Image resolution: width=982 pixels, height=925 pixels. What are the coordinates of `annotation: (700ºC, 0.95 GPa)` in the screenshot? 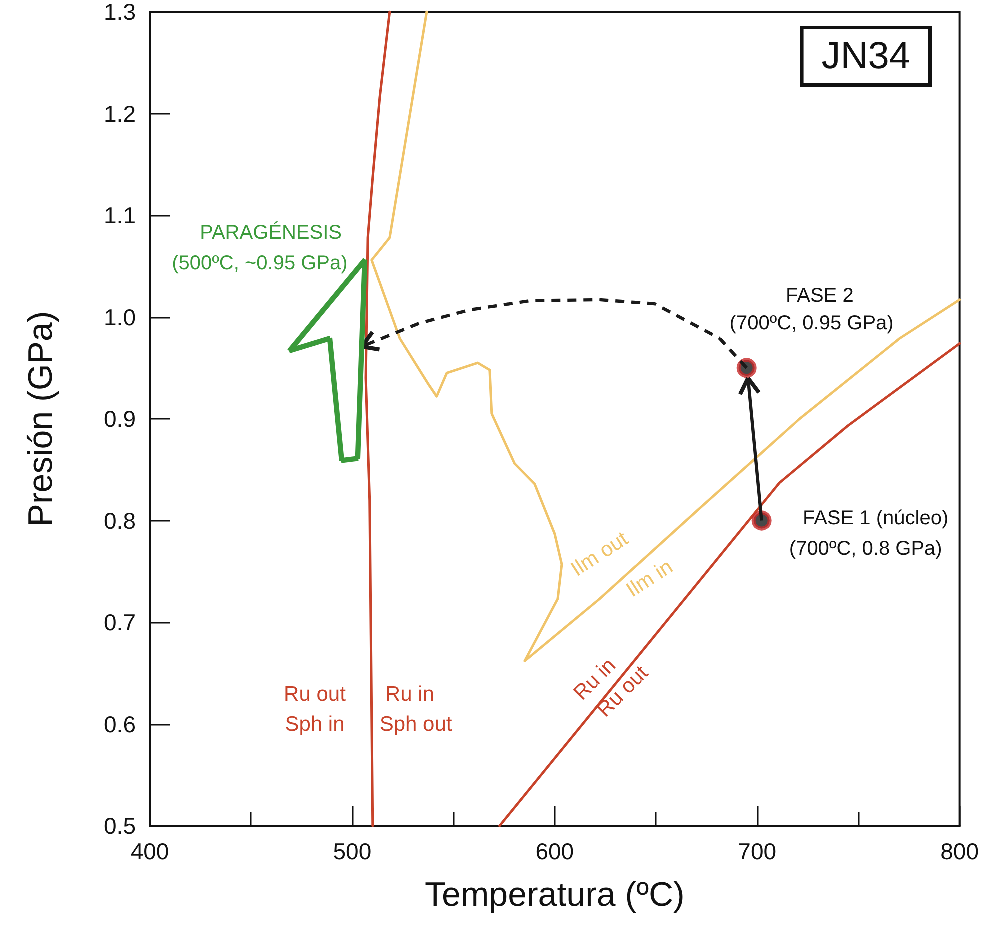 It's located at (812, 323).